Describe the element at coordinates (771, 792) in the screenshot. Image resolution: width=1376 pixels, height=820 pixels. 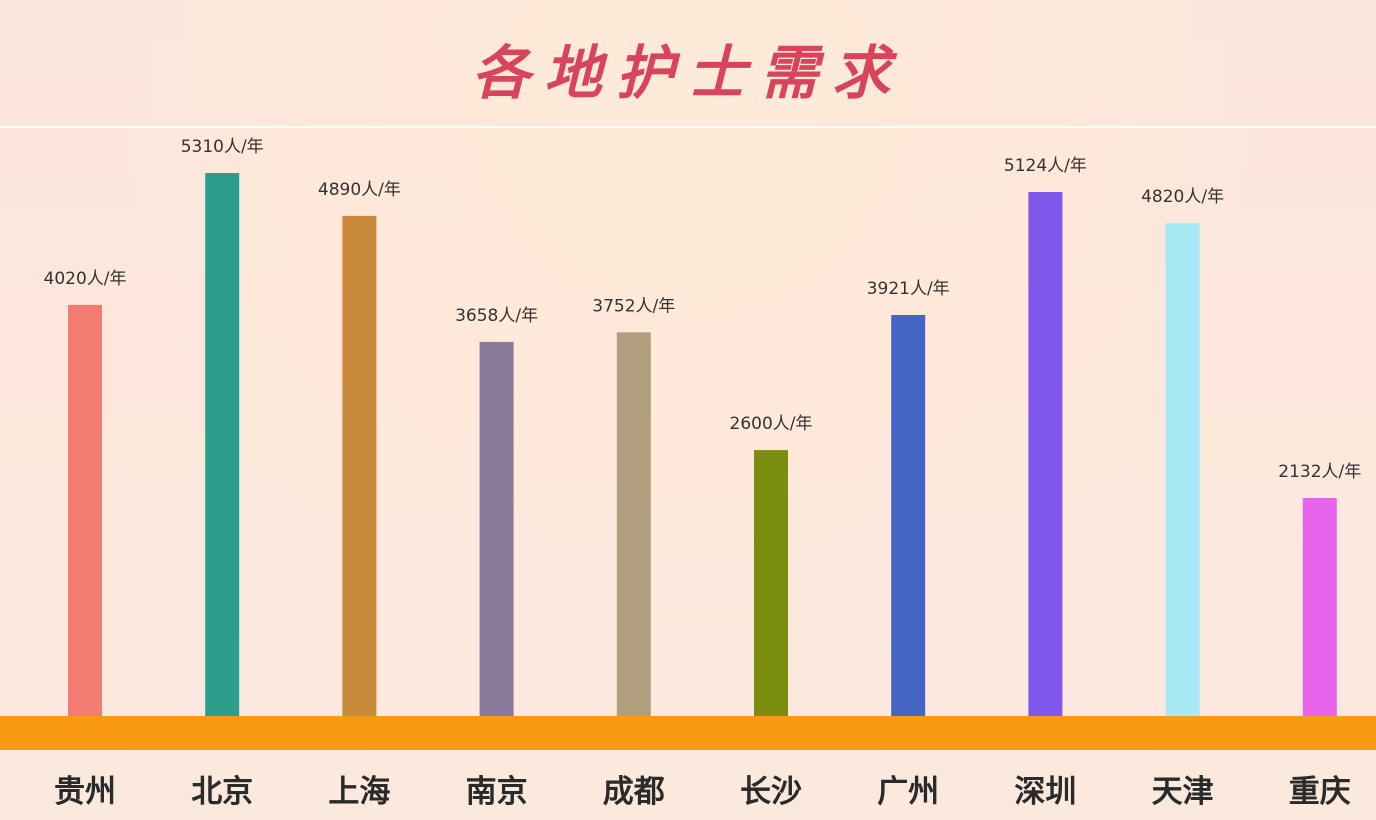
I see `category-label-5: 长沙` at that location.